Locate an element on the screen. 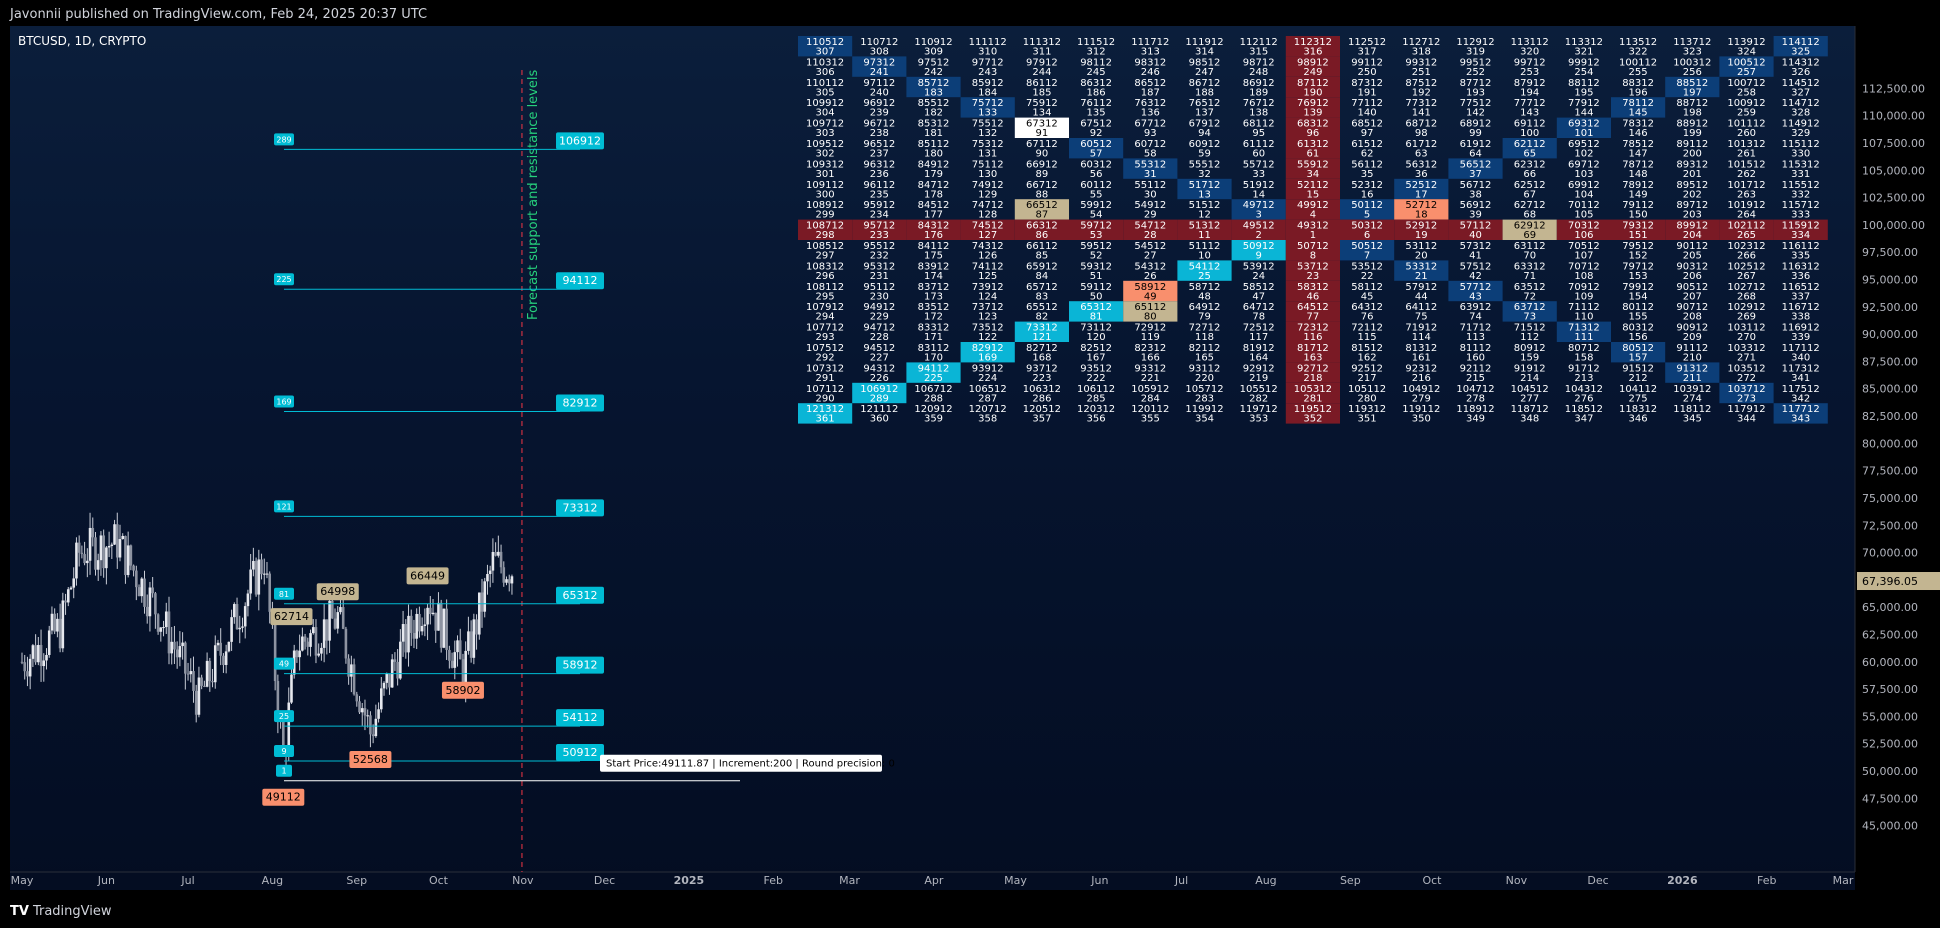 This screenshot has width=1940, height=928. grid-cell-index: 155 is located at coordinates (1638, 317).